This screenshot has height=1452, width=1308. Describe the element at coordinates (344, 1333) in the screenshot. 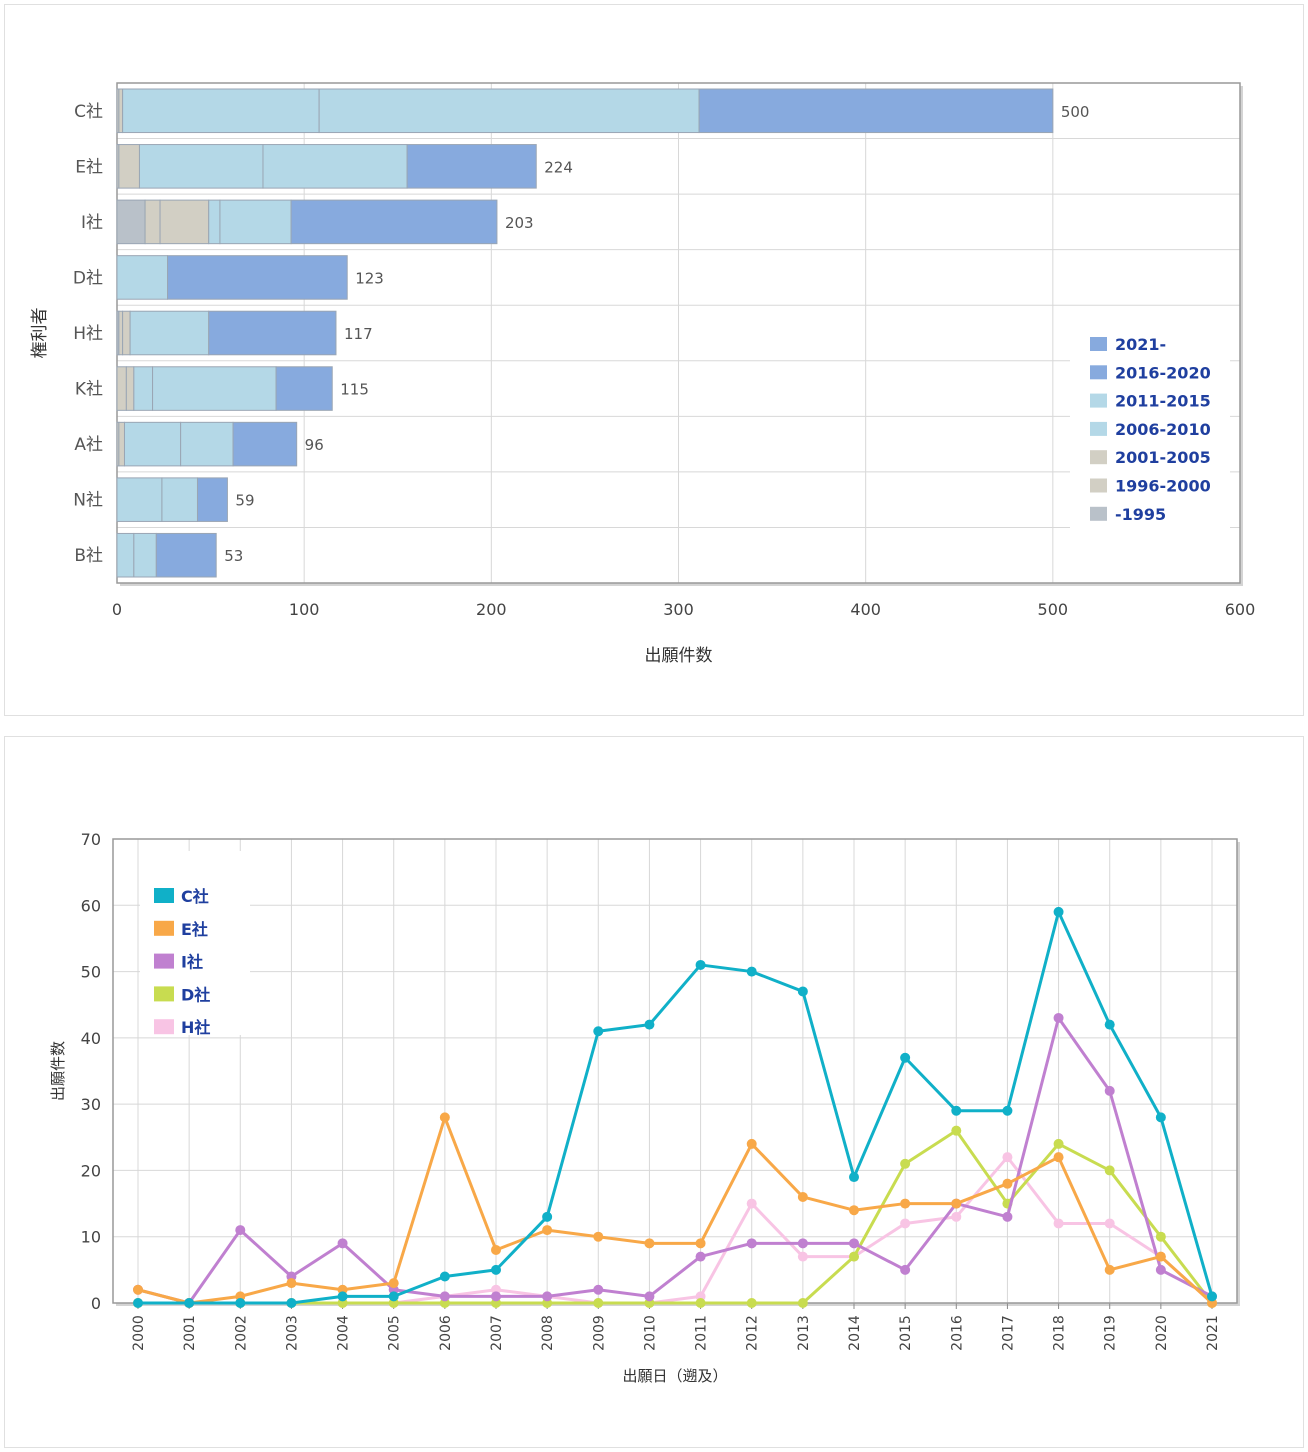

I see `x-tick-label: 2004` at that location.